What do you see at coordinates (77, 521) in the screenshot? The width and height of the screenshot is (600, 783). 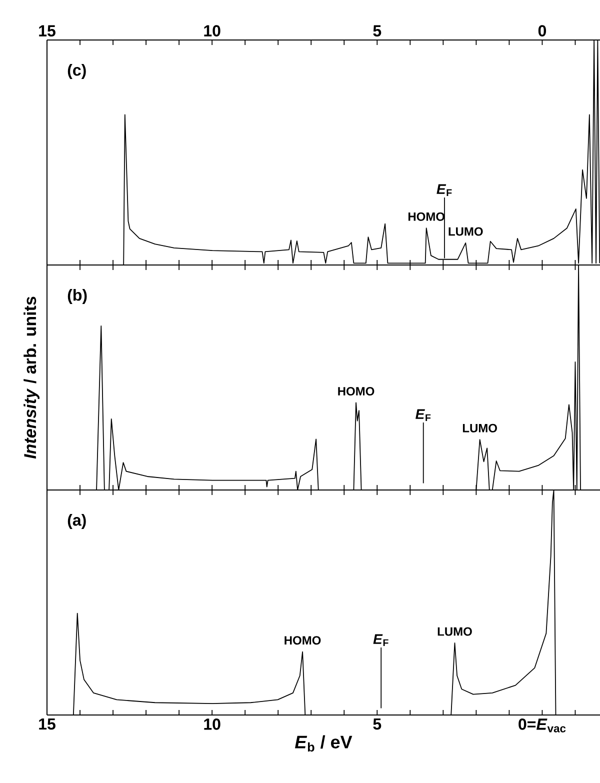 I see `annotation: (a)` at bounding box center [77, 521].